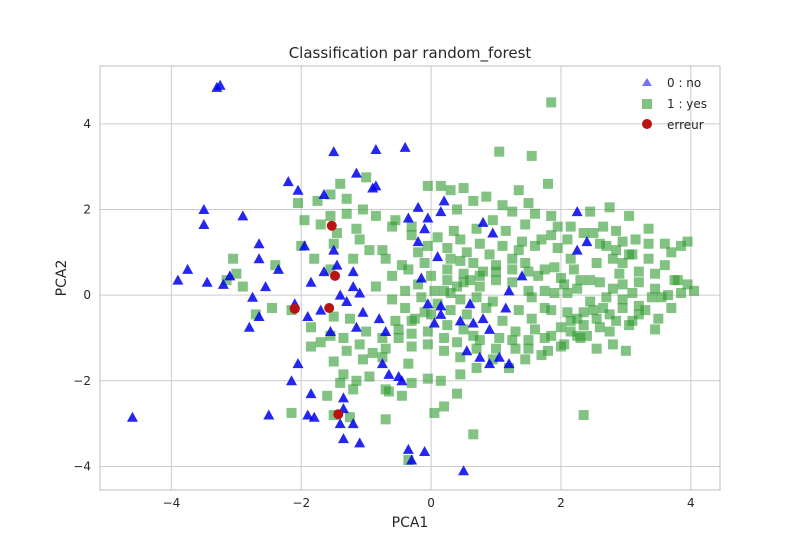 This screenshot has width=800, height=550. Describe the element at coordinates (647, 104) in the screenshot. I see `legend-marker-class1` at that location.